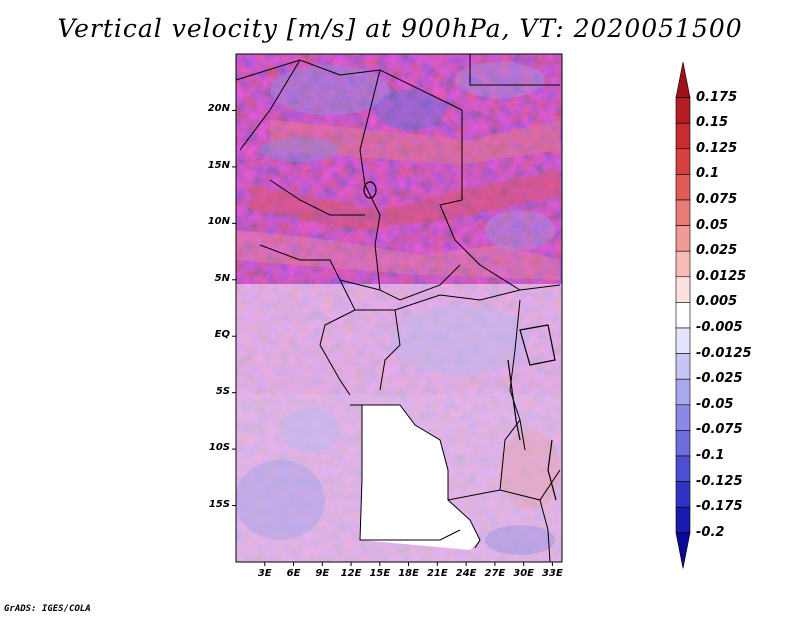 The width and height of the screenshot is (800, 618). Describe the element at coordinates (466, 573) in the screenshot. I see `lon-label: 24E` at that location.